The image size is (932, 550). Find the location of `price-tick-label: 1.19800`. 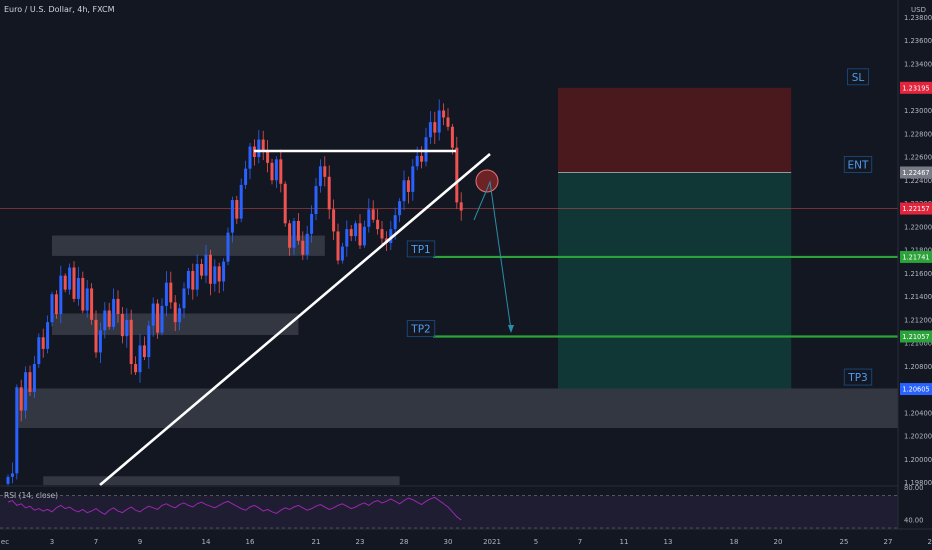

price-tick-label: 1.19800 is located at coordinates (918, 483).